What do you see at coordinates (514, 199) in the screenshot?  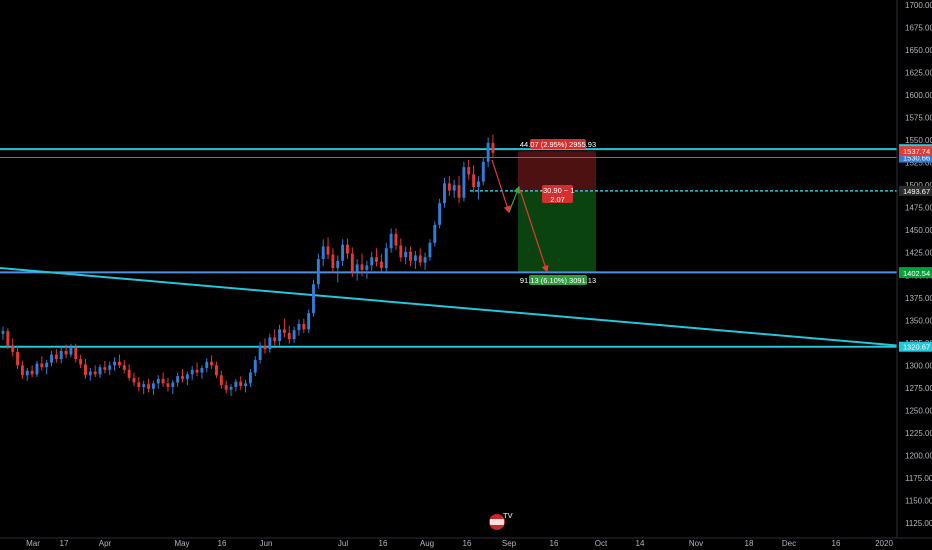 I see `arrow-up` at bounding box center [514, 199].